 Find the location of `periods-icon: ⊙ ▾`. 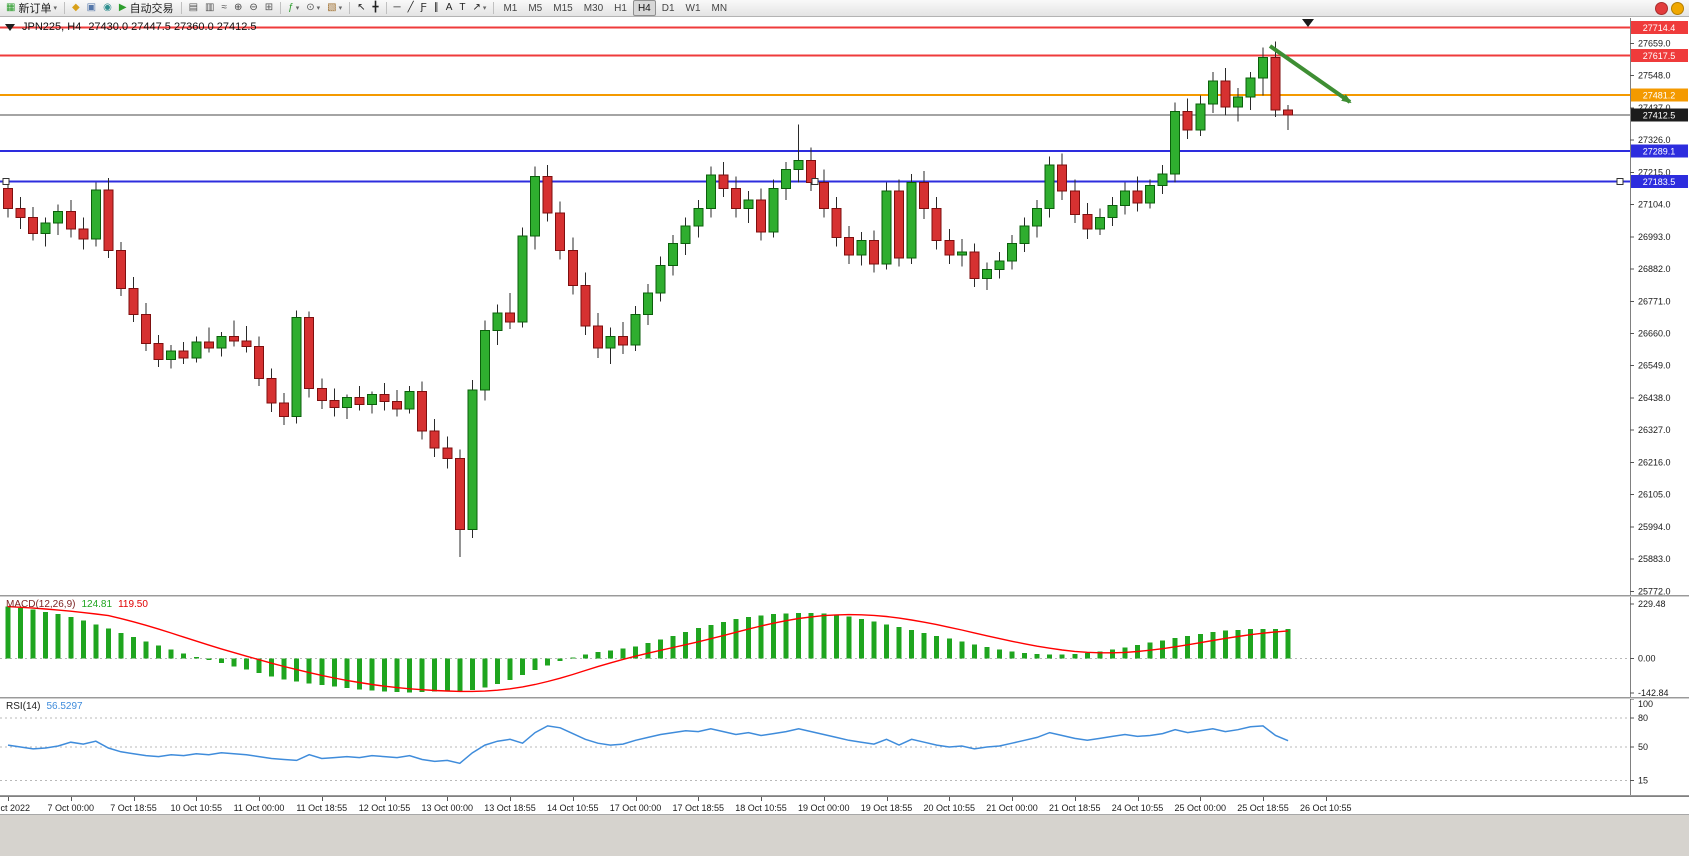

periods-icon: ⊙ ▾ is located at coordinates (313, 8).